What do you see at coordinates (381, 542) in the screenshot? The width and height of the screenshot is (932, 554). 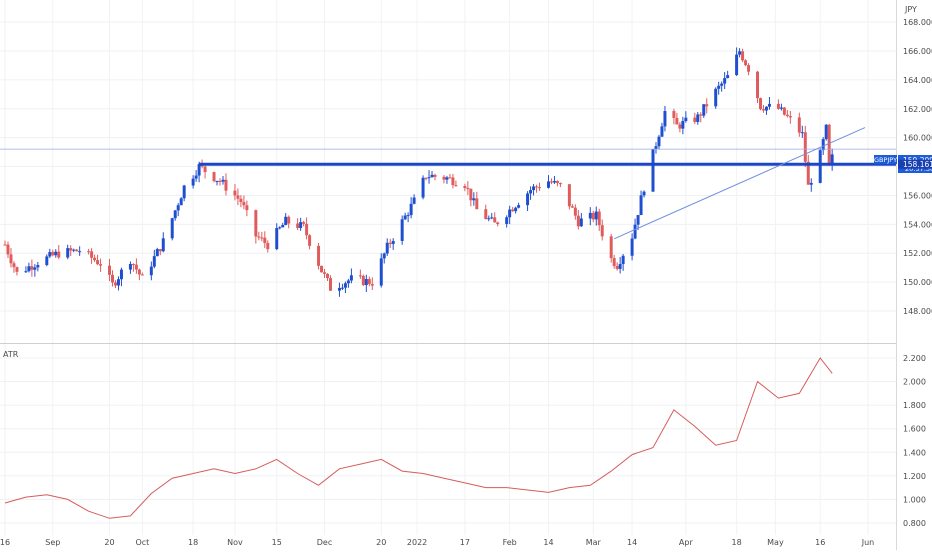 I see `x-tick-label: 20` at bounding box center [381, 542].